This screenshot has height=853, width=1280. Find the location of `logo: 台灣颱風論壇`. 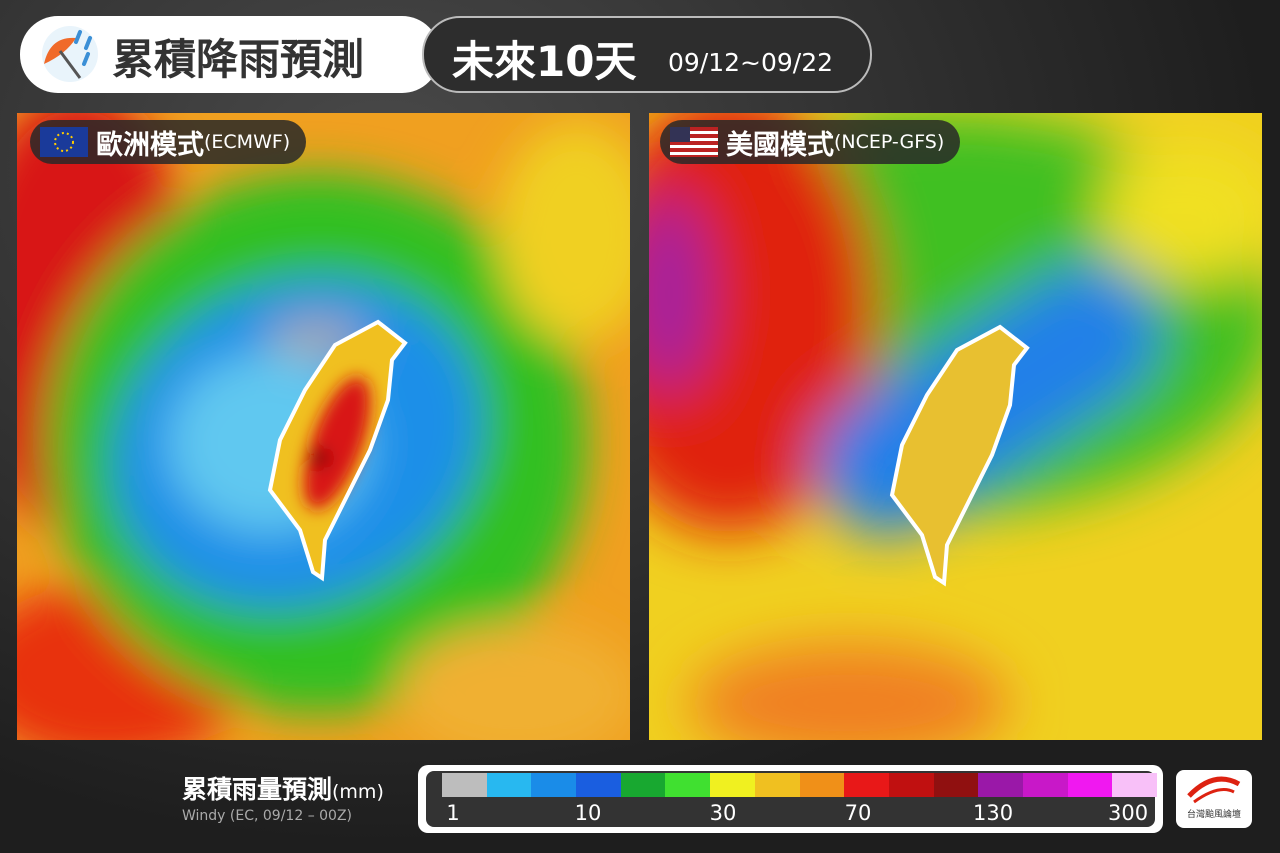

logo: 台灣颱風論壇 is located at coordinates (1214, 799).